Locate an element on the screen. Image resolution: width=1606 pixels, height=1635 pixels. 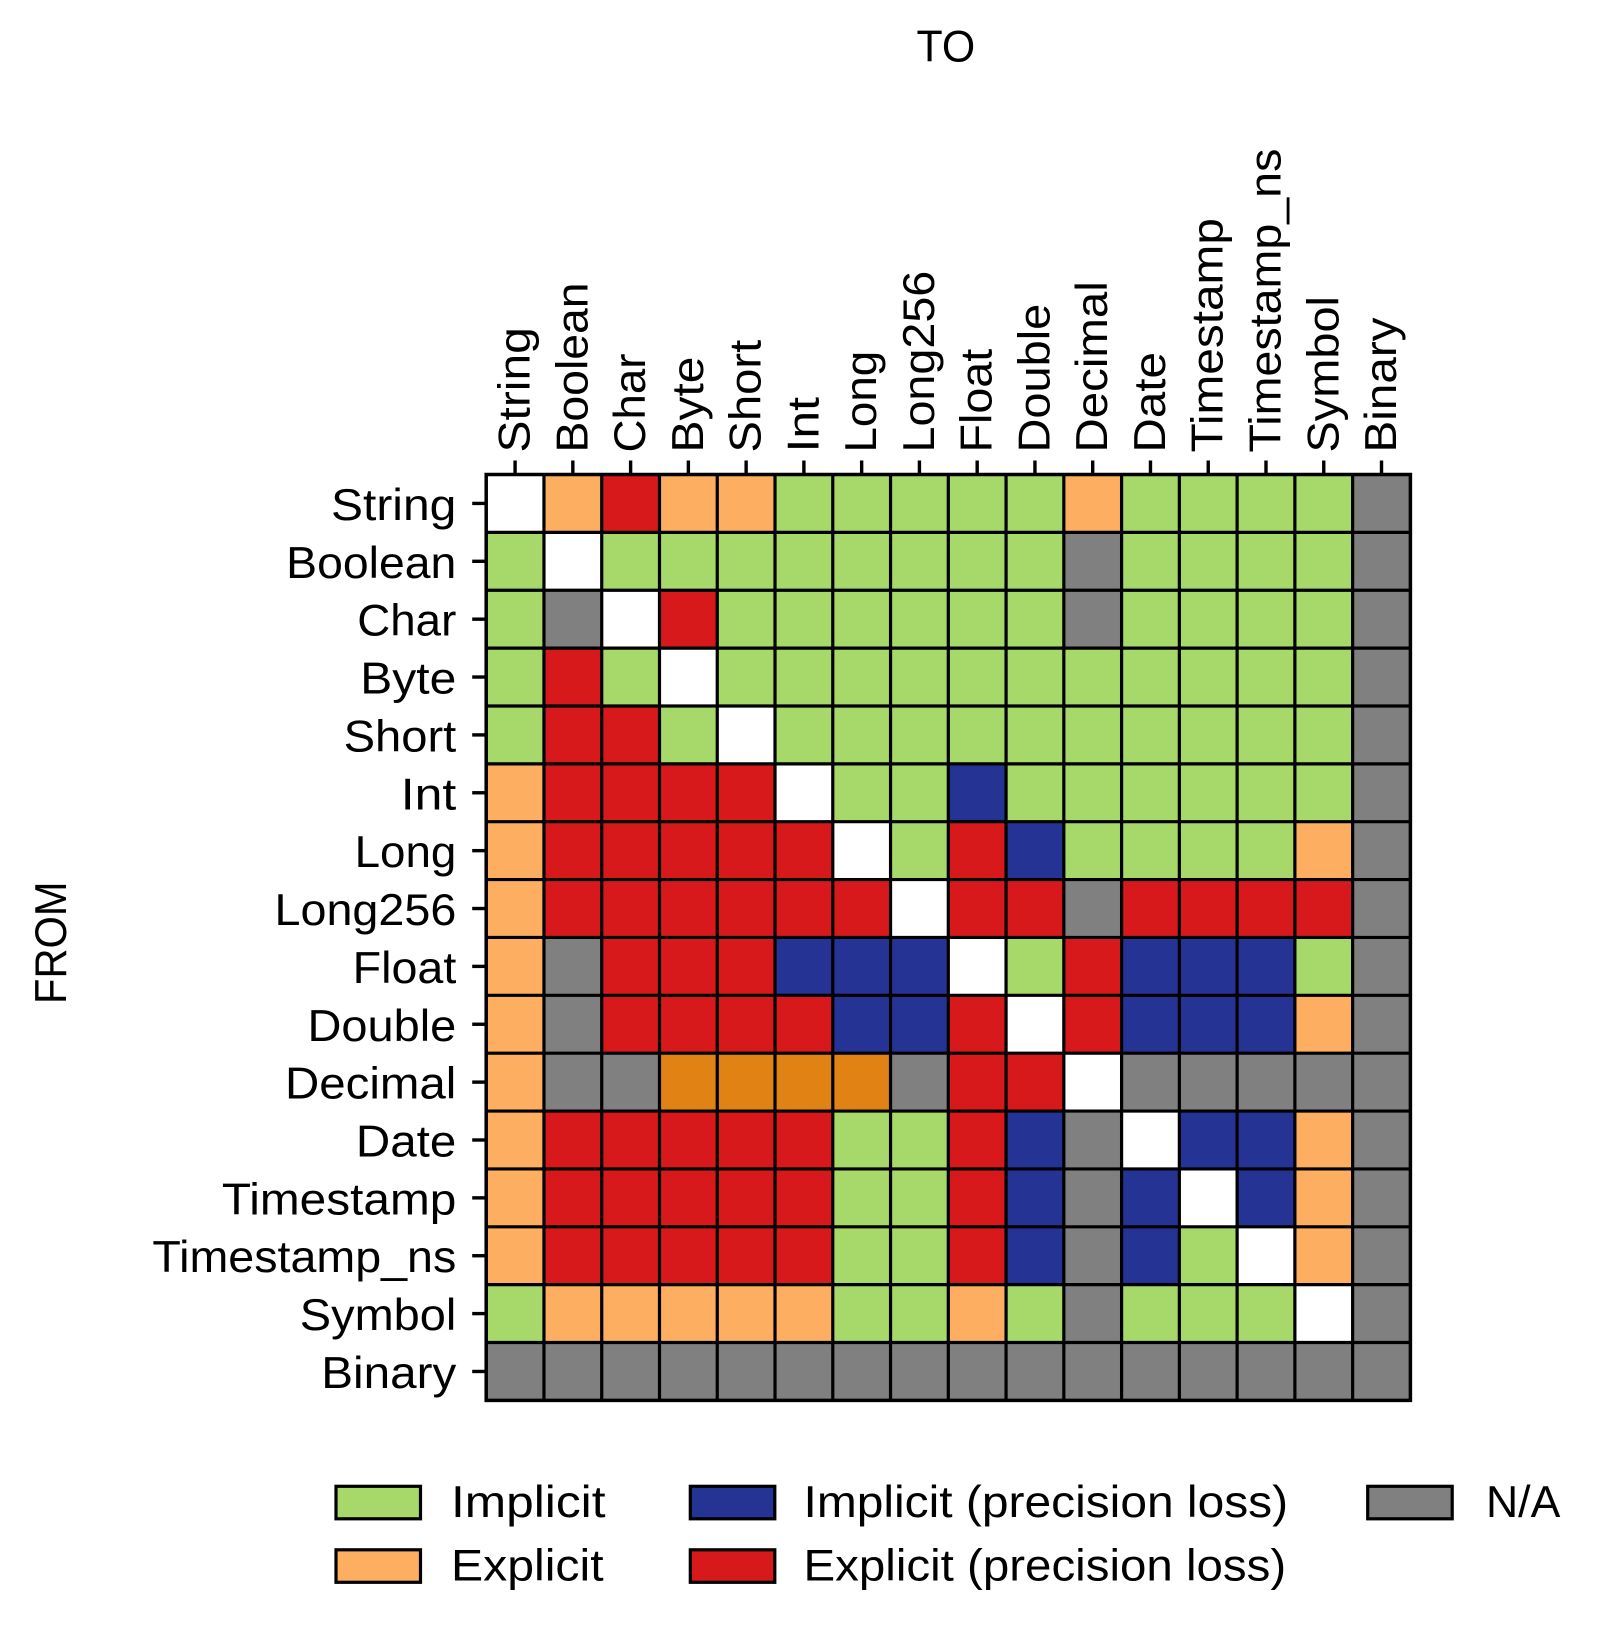
svg-text: Explicit is located at coordinates (527, 1566).